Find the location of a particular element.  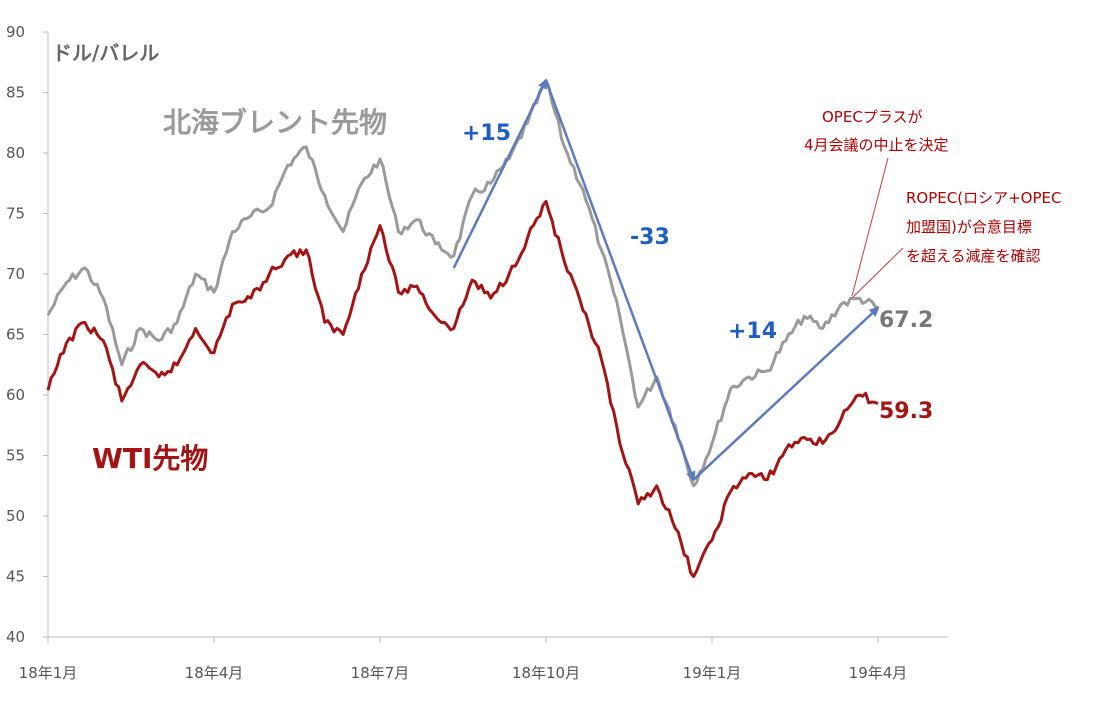

y-axis: 40 45 50 55 60 65 70 75 80 85 90 is located at coordinates (27, 334).